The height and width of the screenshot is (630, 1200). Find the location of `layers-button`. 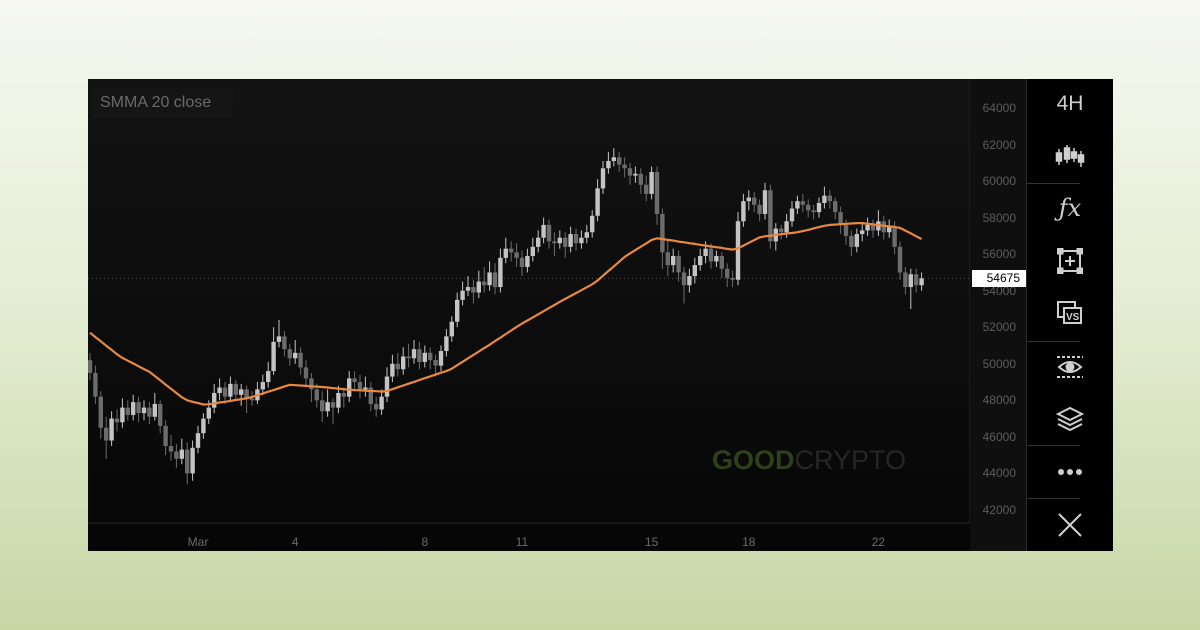

layers-button is located at coordinates (1070, 419).